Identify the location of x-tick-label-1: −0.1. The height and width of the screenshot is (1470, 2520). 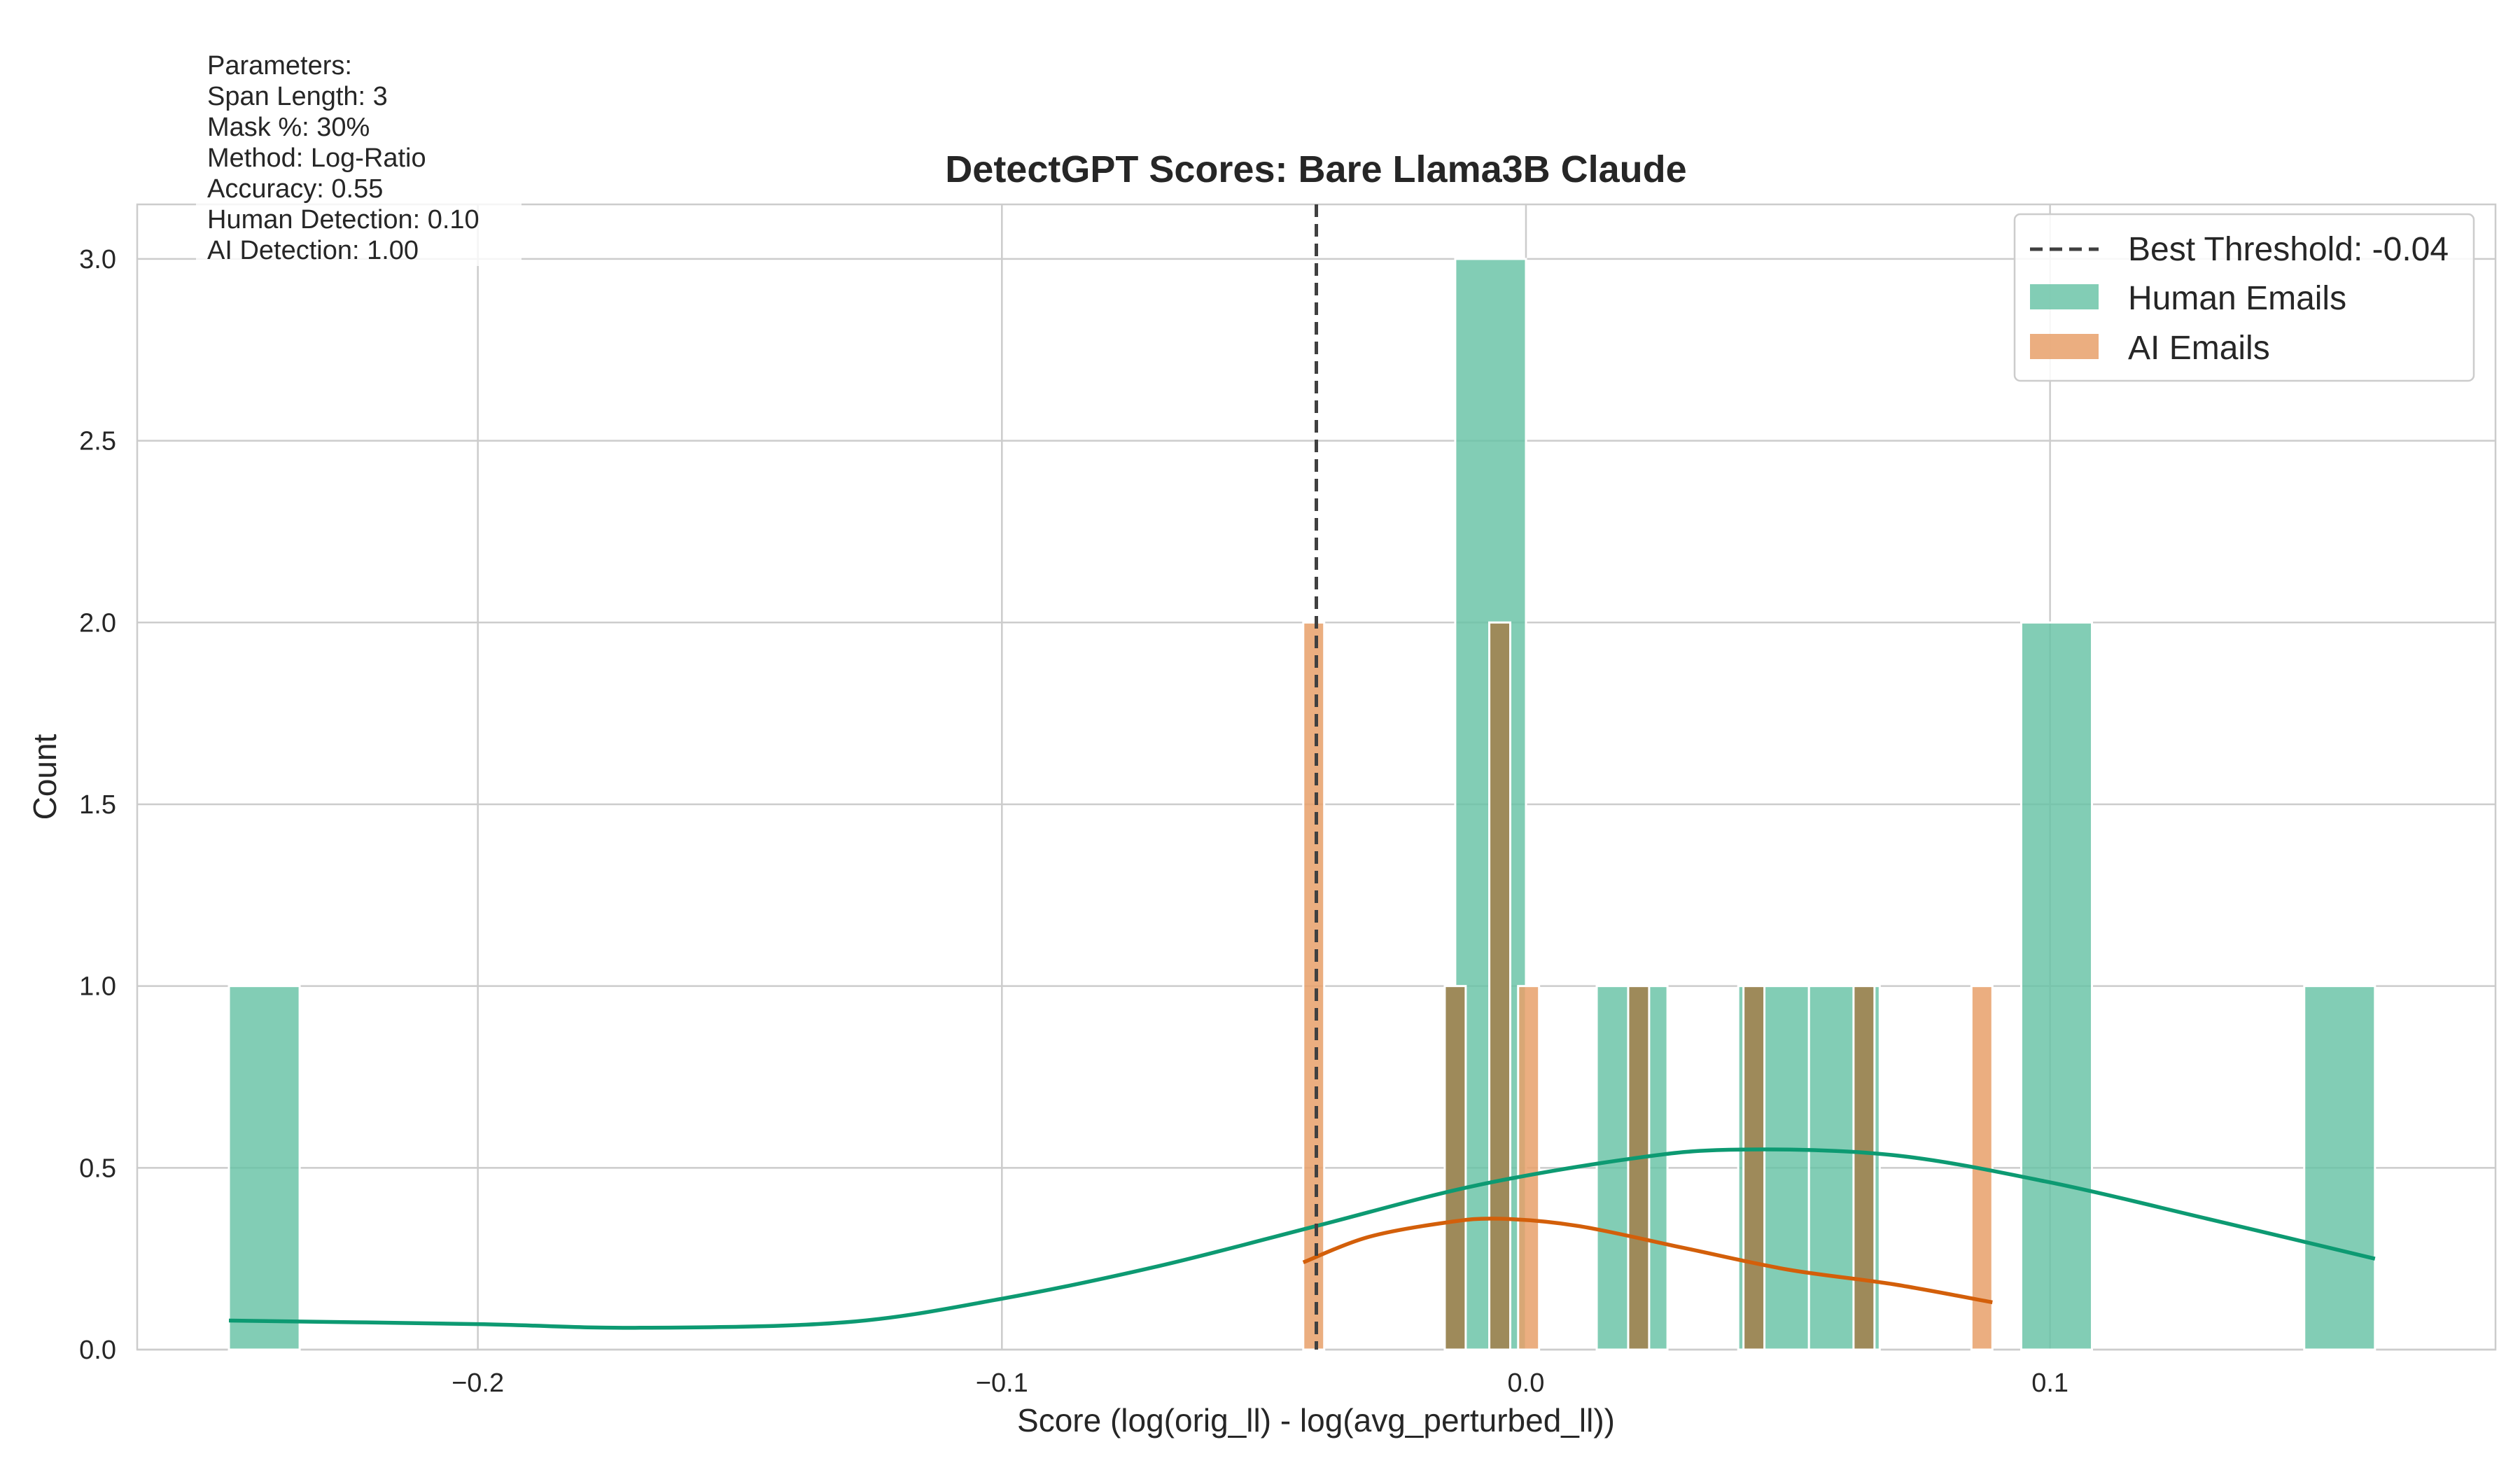
(1002, 1383).